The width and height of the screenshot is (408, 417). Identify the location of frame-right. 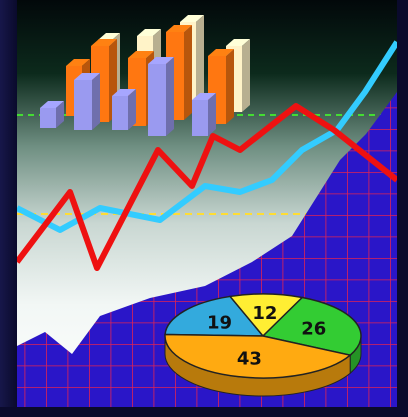
(402, 208).